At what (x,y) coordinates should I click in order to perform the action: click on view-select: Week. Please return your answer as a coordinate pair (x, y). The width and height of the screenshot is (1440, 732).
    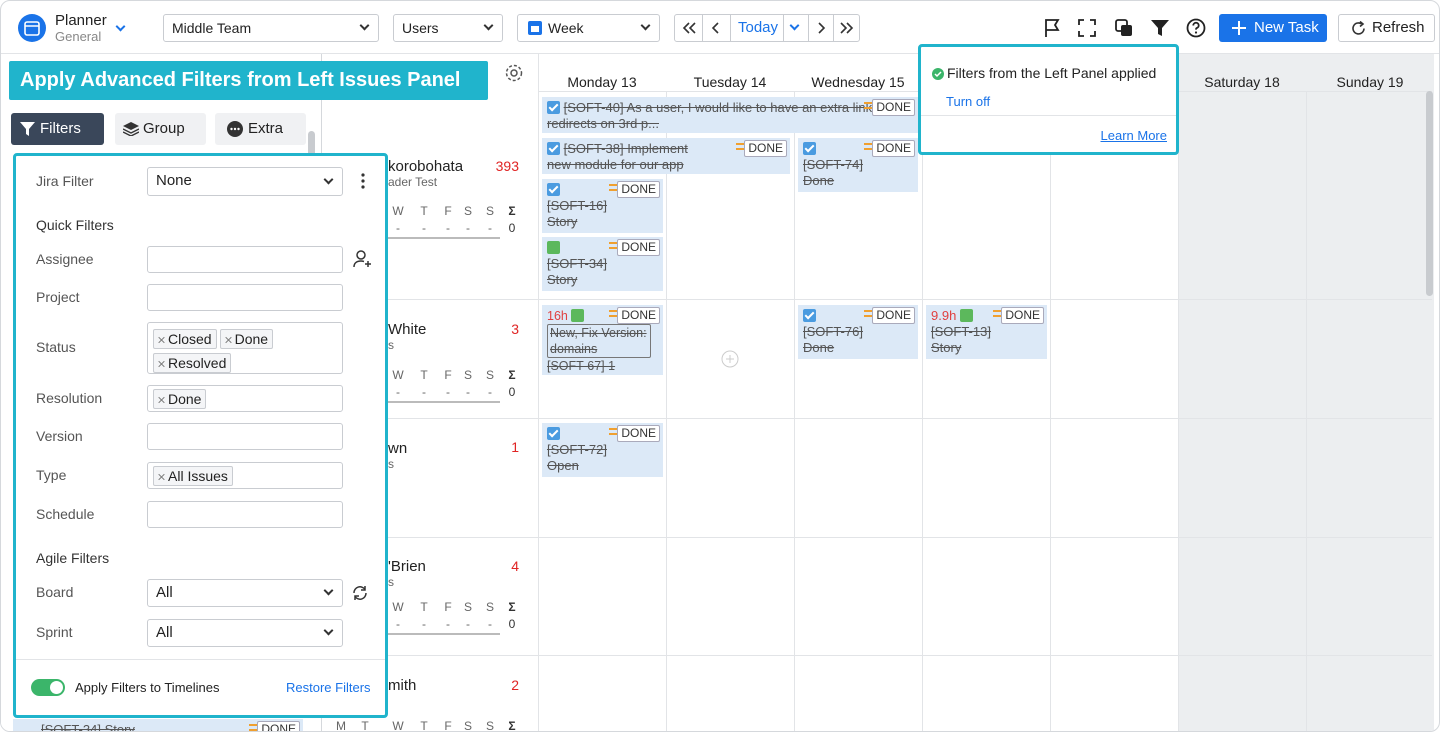
    Looking at the image, I should click on (588, 28).